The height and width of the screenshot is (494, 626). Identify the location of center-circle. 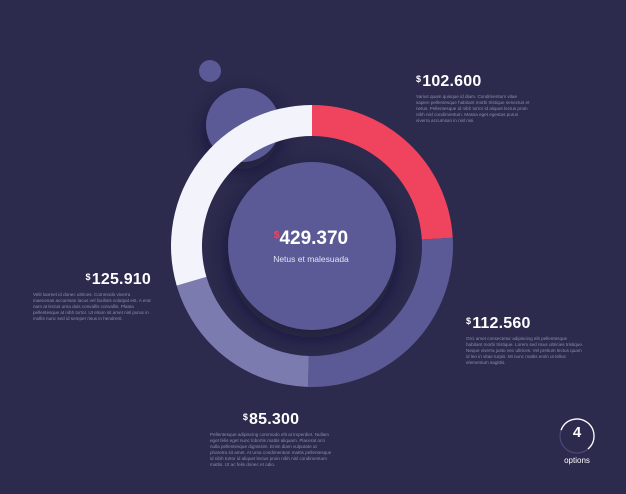
(312, 246).